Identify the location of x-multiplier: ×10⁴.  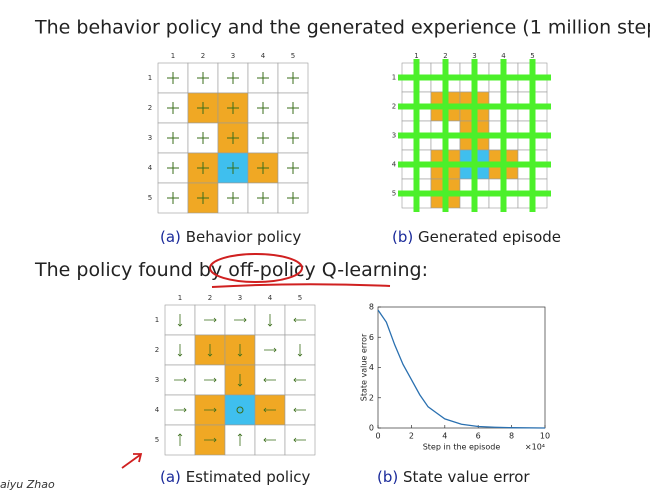
(535, 447).